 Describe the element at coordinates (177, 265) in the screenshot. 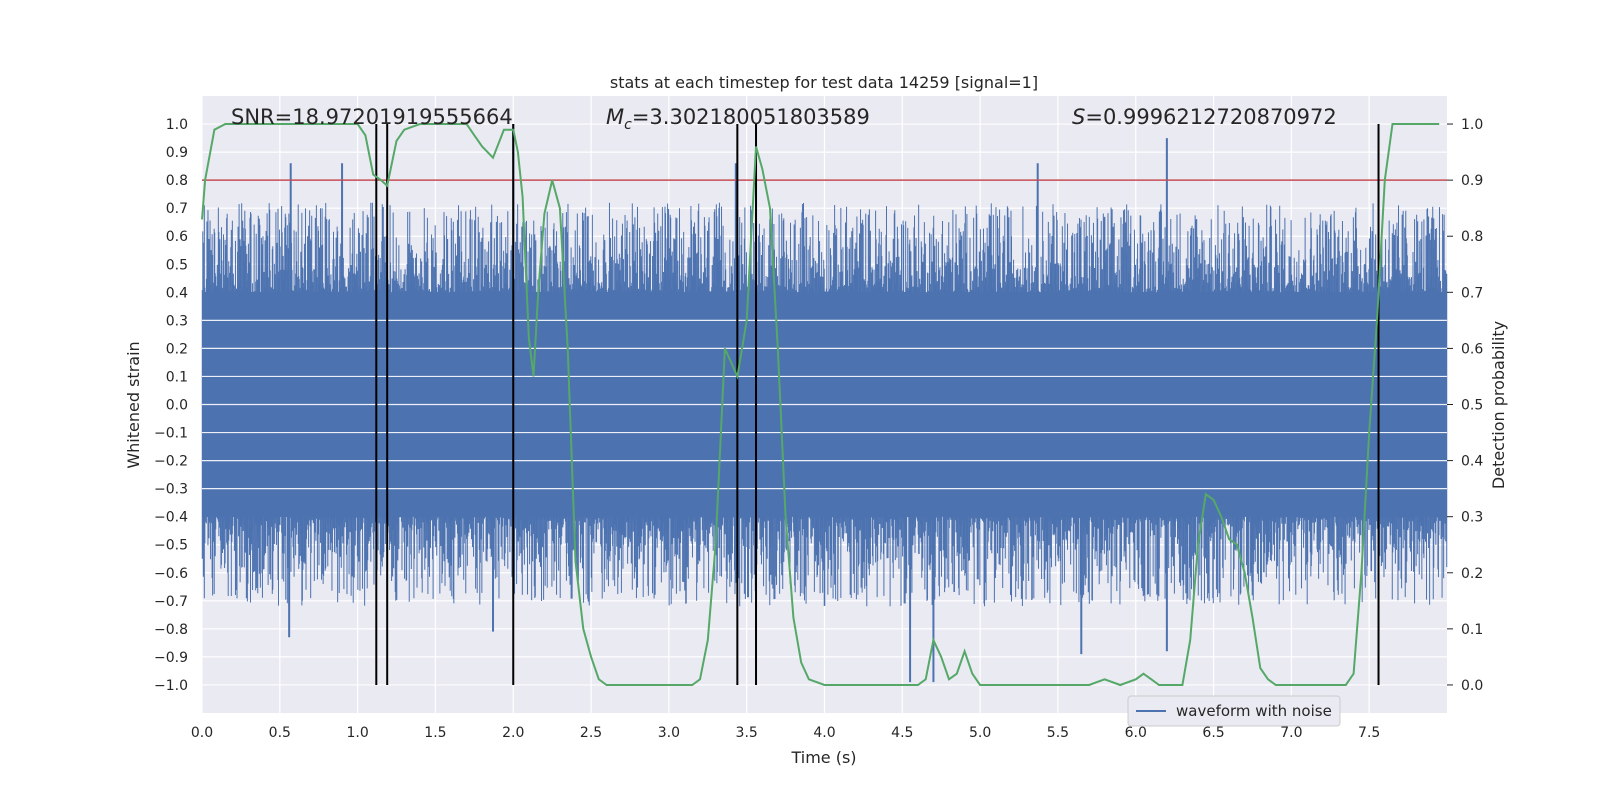

I see `y-left-tick-label: 0.5` at that location.